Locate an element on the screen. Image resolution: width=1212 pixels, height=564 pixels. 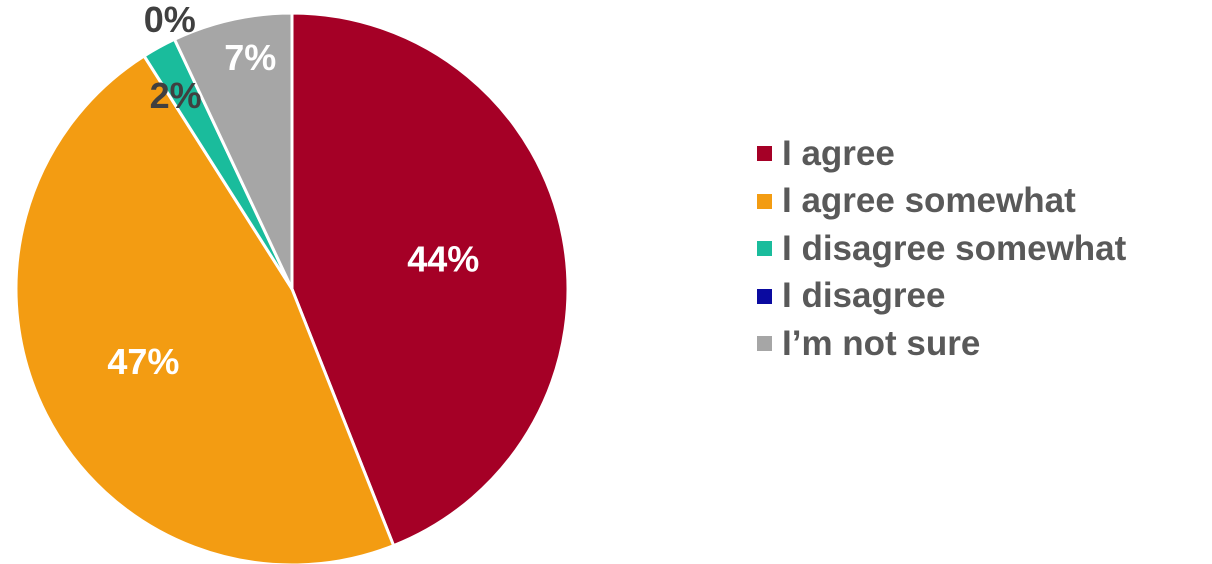
legend-item-i-disagree: I disagree is located at coordinates (941, 297).